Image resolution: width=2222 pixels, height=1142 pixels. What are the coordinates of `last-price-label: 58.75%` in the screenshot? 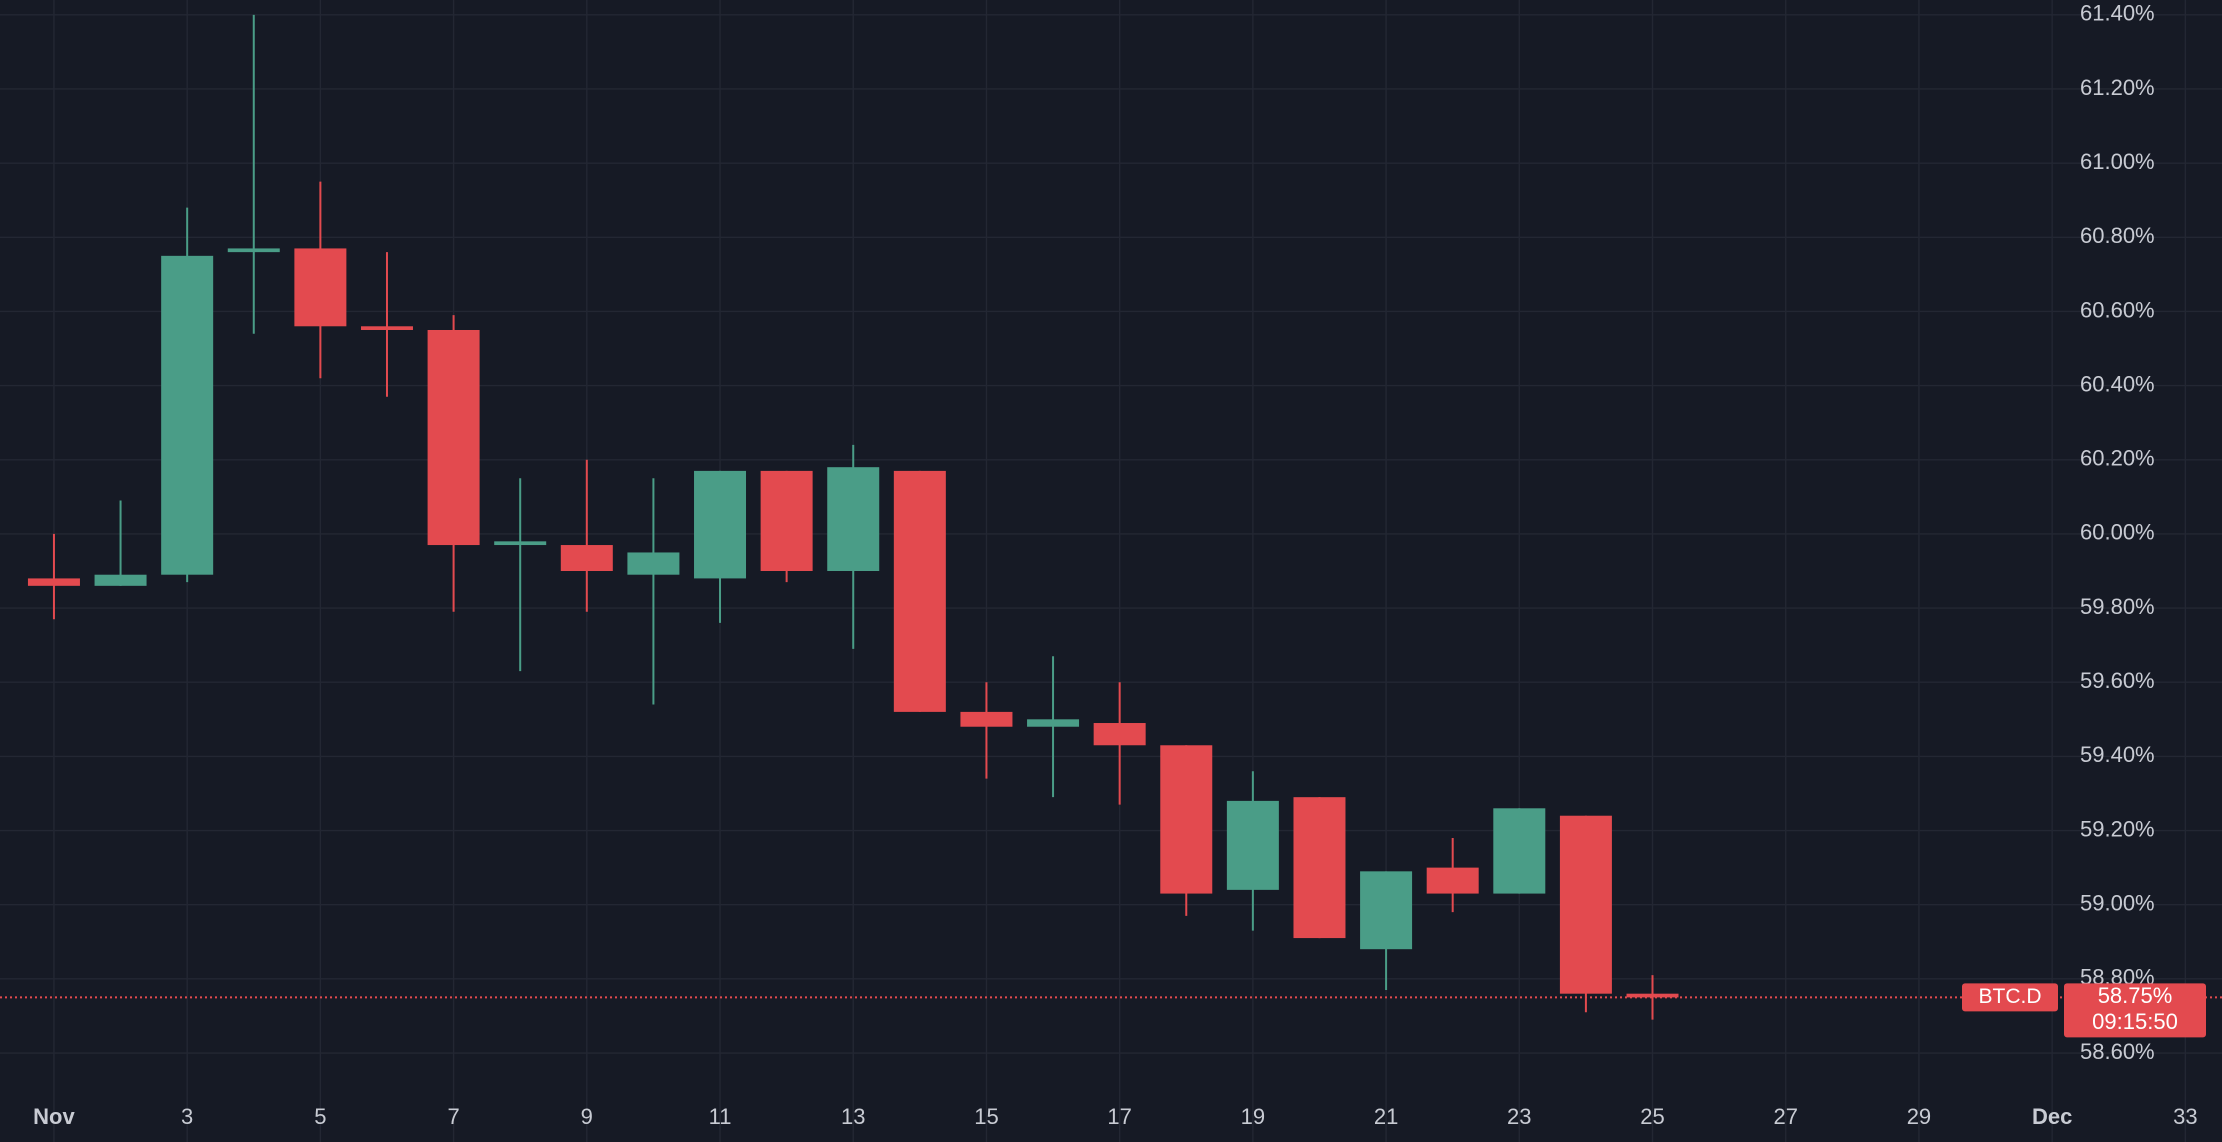 It's located at (2135, 995).